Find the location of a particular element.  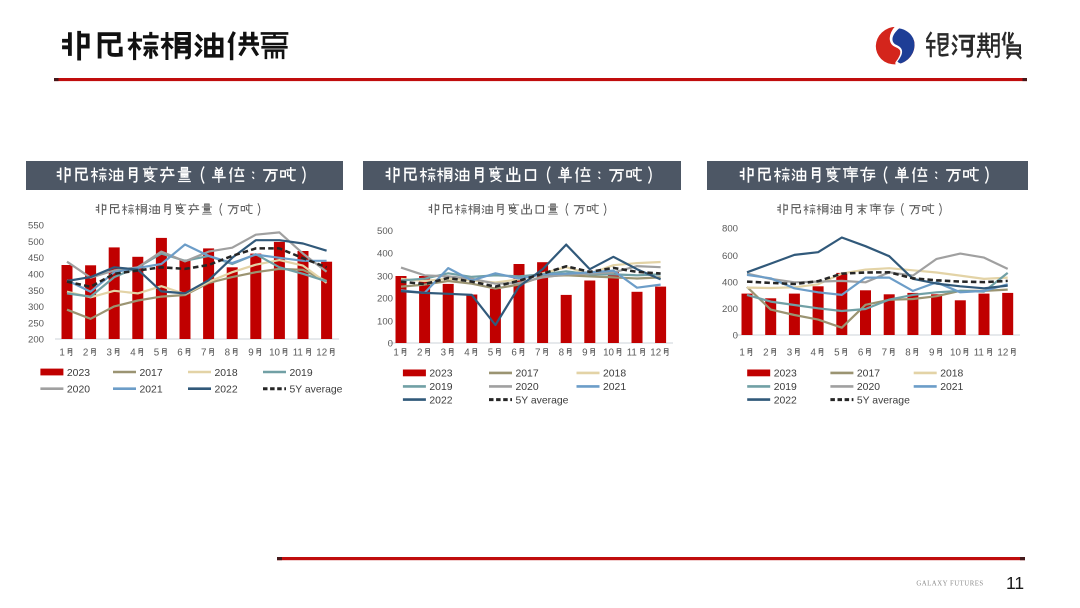

svg-text: 250 is located at coordinates (36, 323).